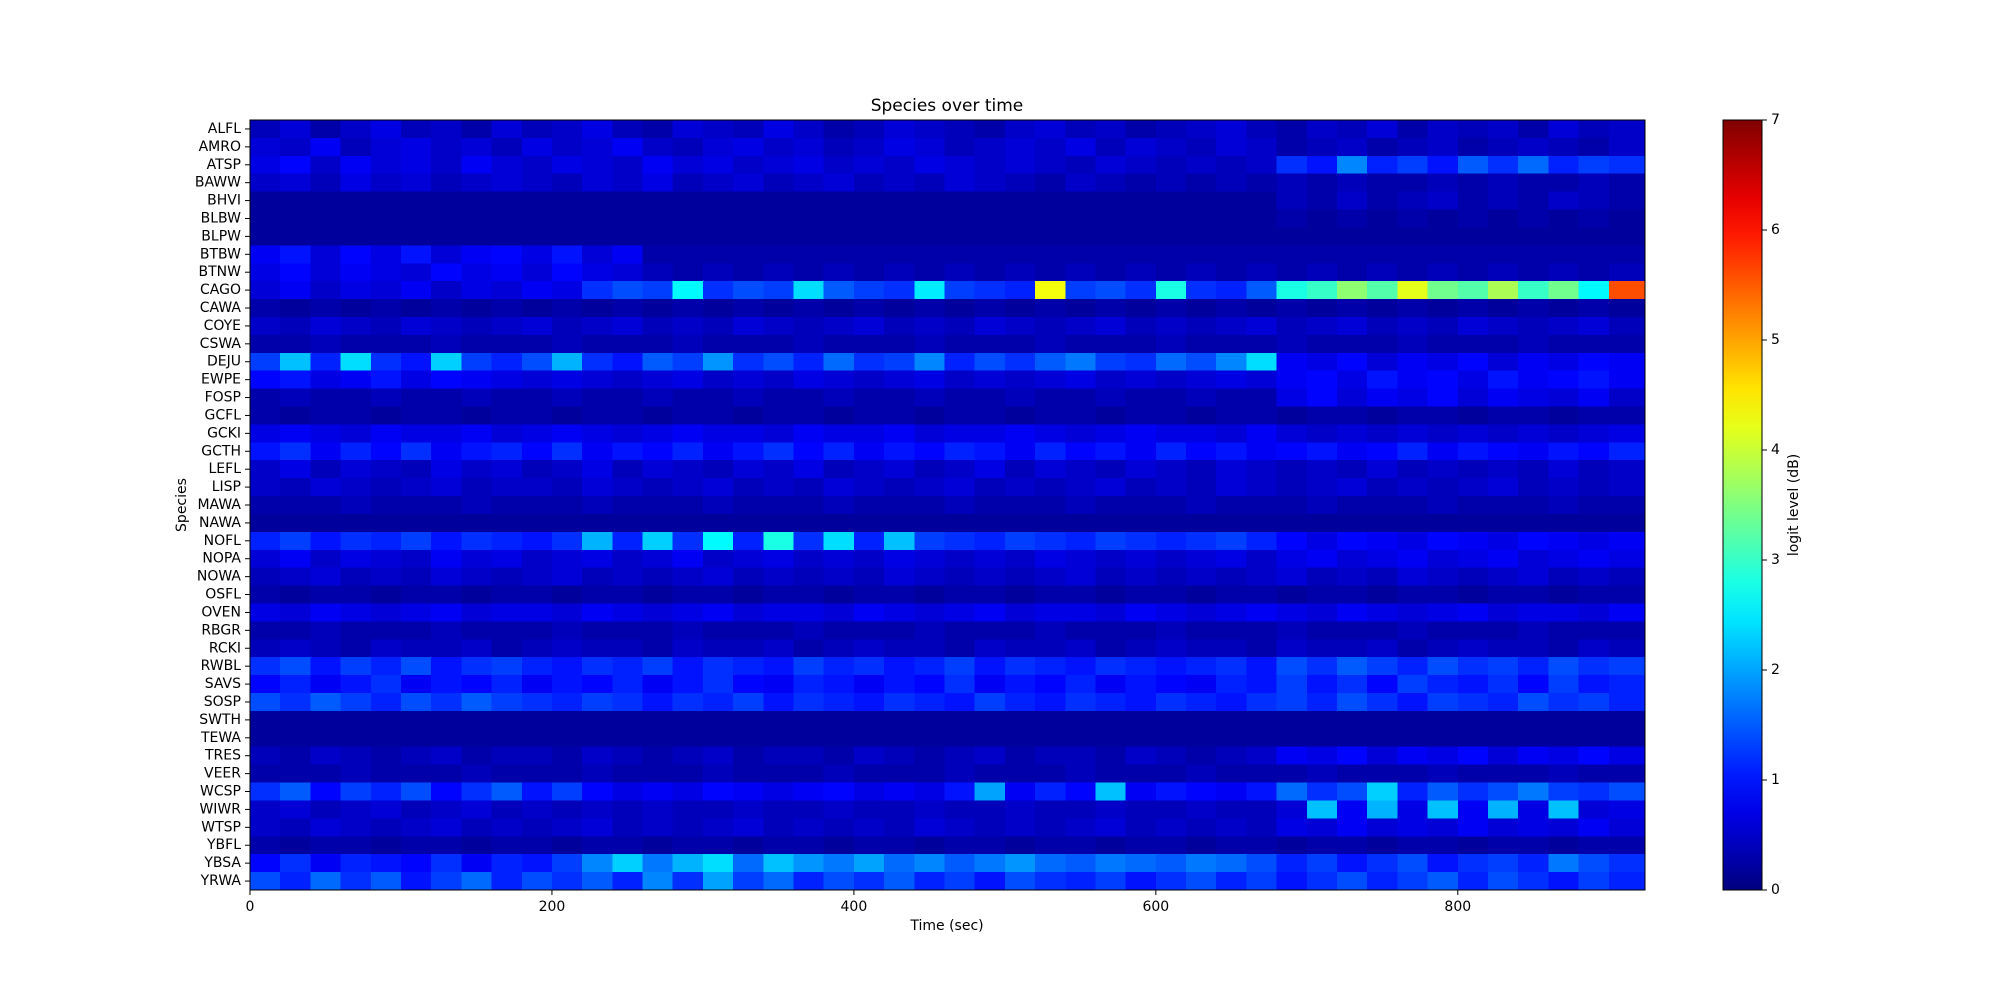  What do you see at coordinates (221, 218) in the screenshot?
I see `y-tick-label: BLBW` at bounding box center [221, 218].